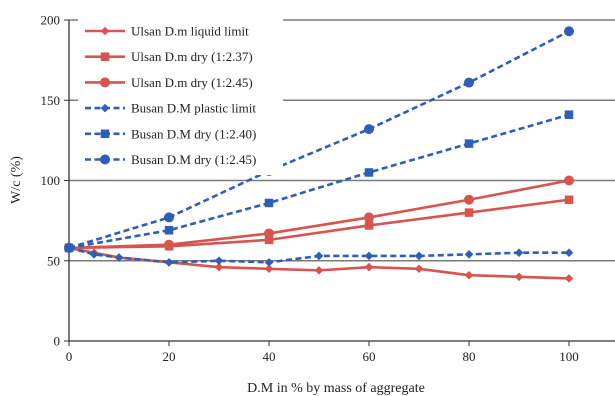  Describe the element at coordinates (369, 356) in the screenshot. I see `x-tick-label: 60` at that location.